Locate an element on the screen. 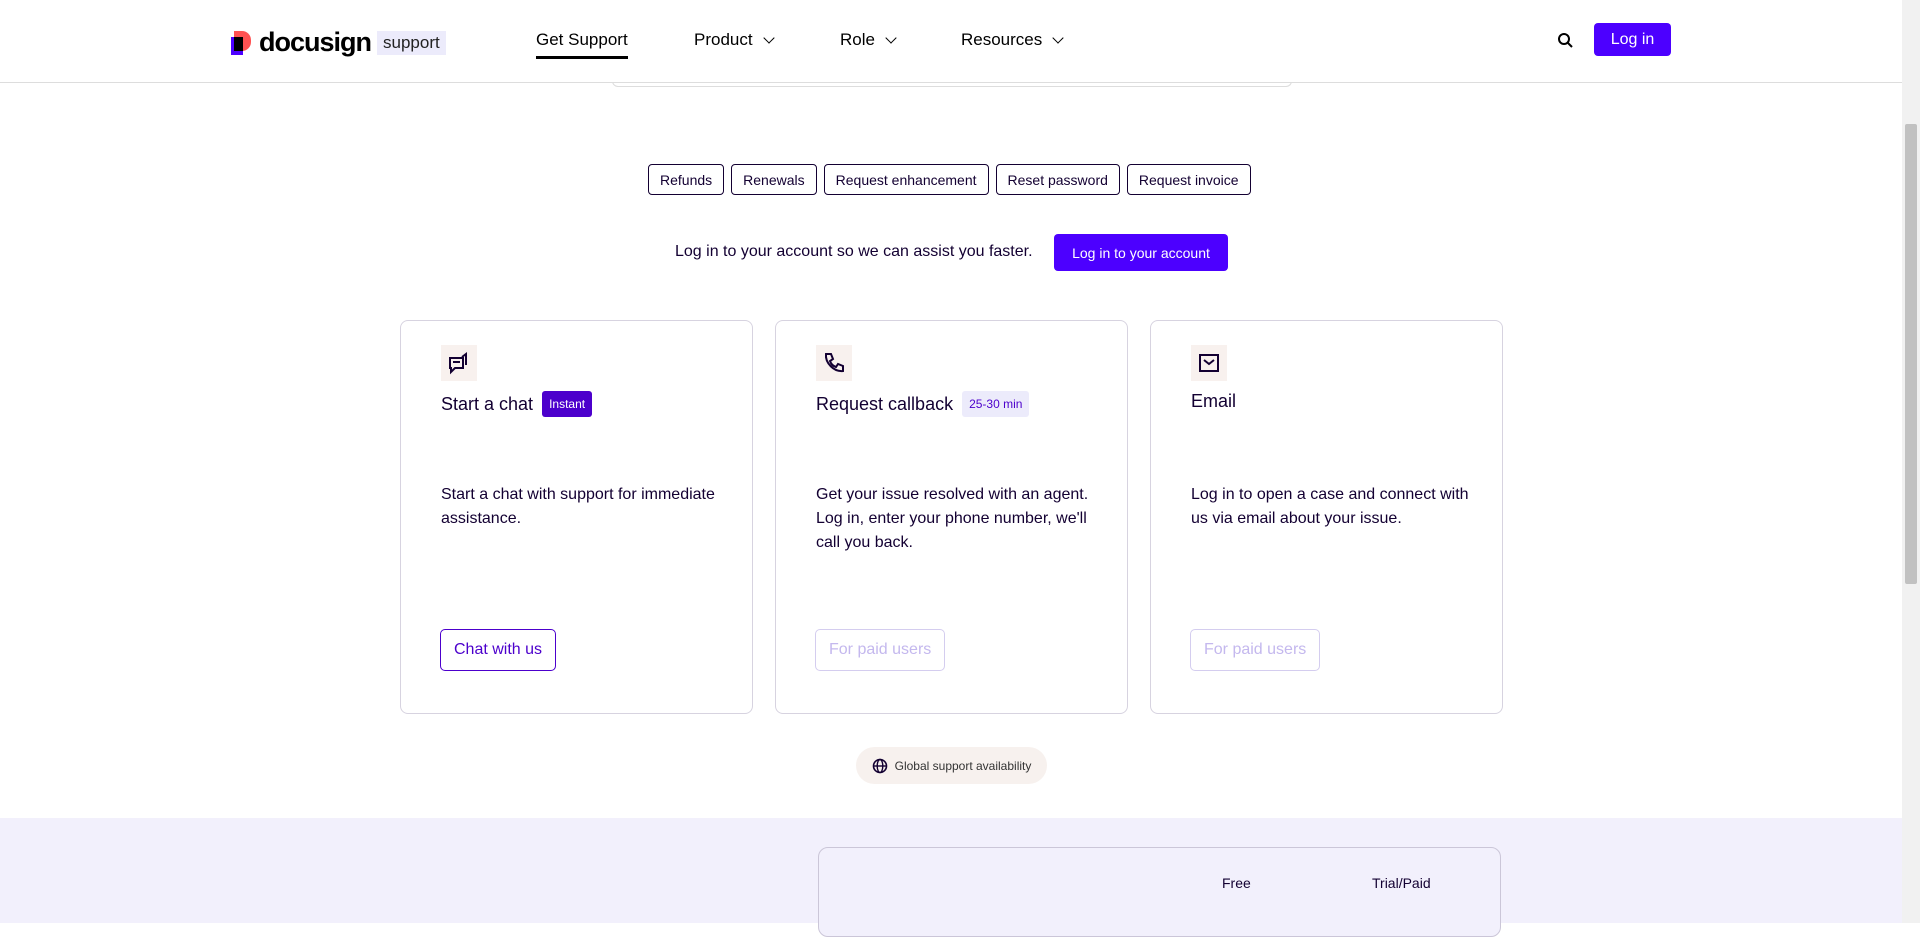 The width and height of the screenshot is (1920, 937). login-to-account-button: Log in to your account is located at coordinates (1141, 252).